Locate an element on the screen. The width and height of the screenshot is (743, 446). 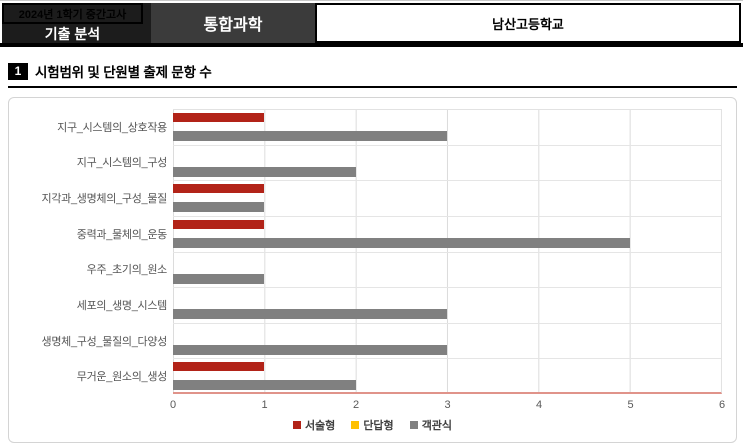
header-left-block: 2024년 1학기 중간고사 기출 분석 is located at coordinates (76, 23).